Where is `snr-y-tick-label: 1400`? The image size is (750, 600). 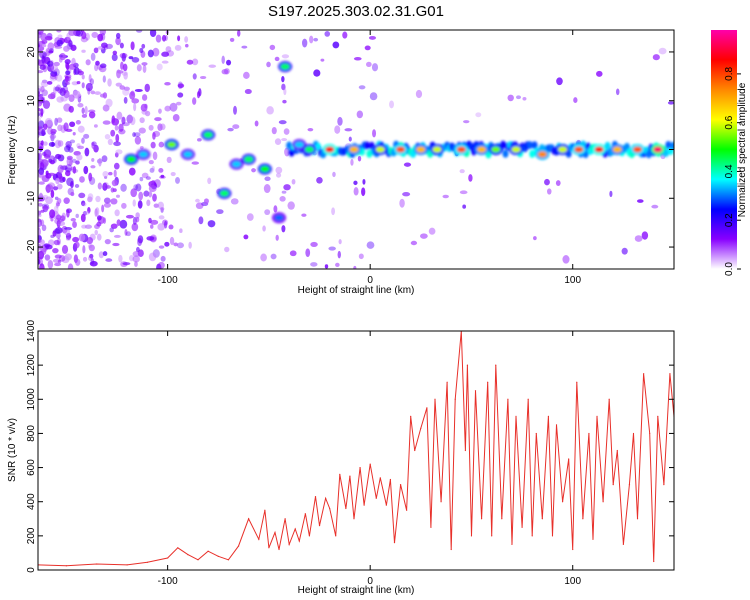 snr-y-tick-label: 1400 is located at coordinates (31, 330).